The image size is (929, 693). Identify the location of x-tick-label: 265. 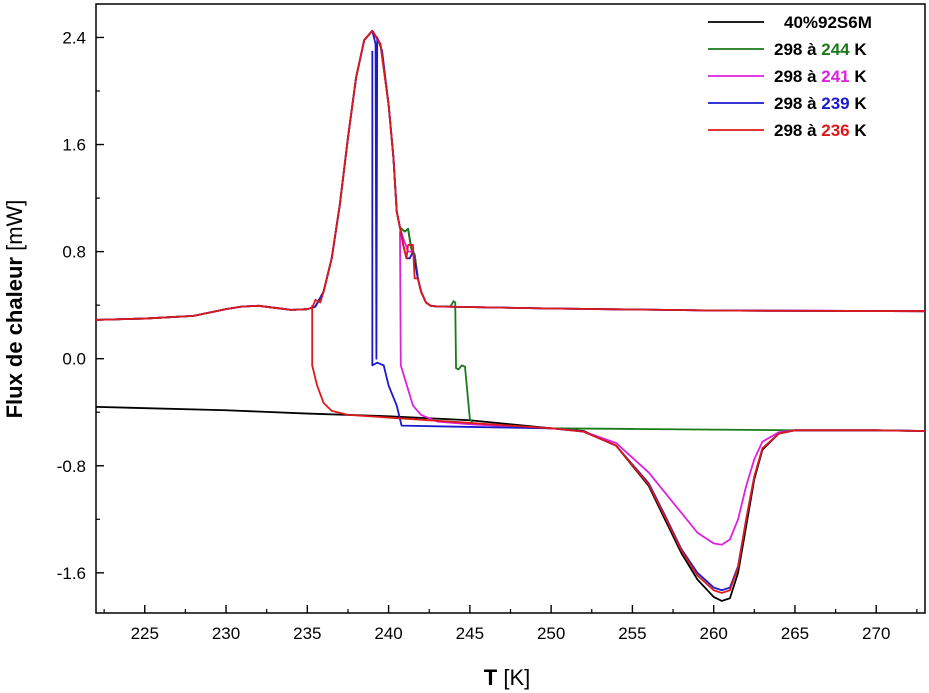
(795, 633).